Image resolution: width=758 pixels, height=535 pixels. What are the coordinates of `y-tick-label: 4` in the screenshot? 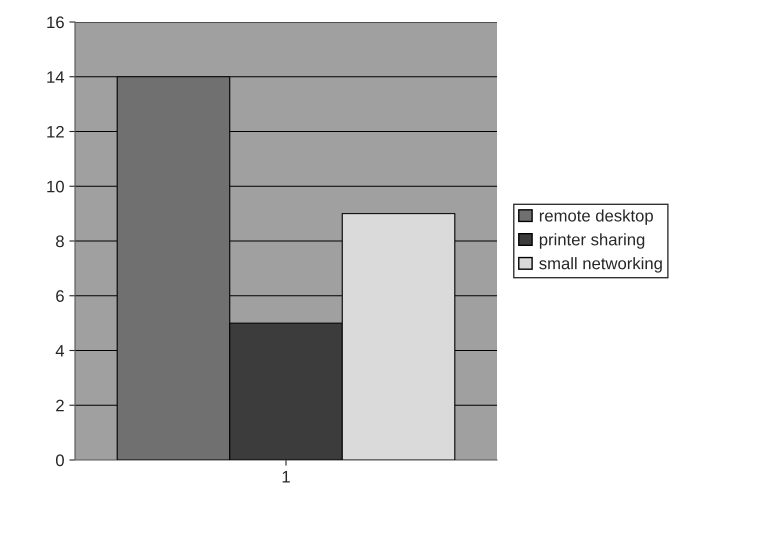 It's located at (60, 351).